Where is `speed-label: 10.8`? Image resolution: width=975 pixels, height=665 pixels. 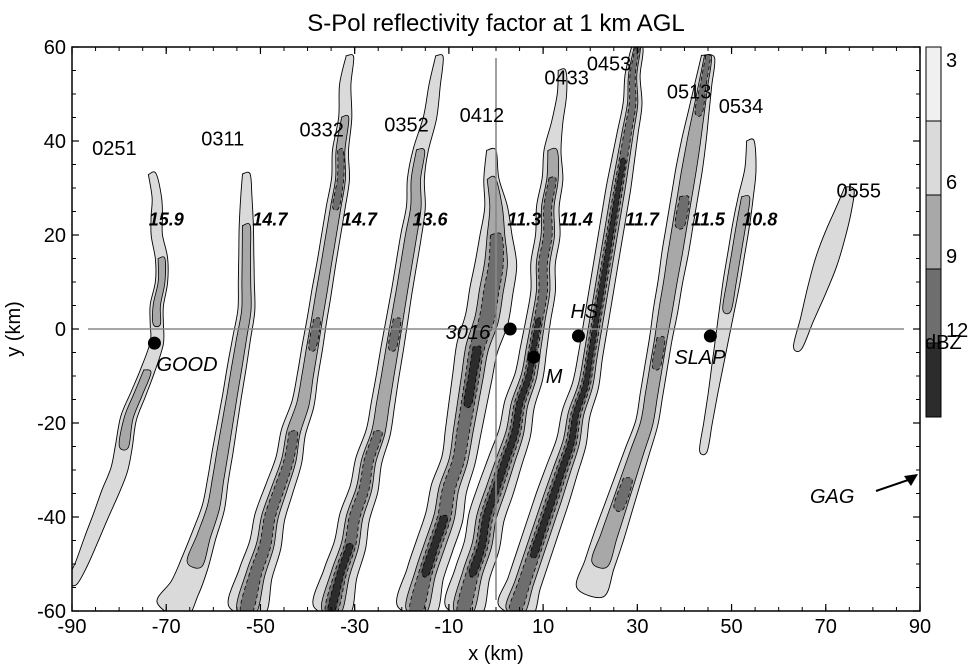
speed-label: 10.8 is located at coordinates (759, 220).